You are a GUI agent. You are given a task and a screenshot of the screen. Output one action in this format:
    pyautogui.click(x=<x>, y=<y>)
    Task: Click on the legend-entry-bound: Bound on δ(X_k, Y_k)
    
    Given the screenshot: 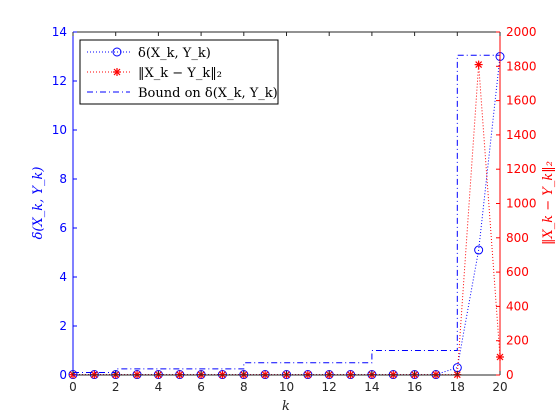 What is the action you would take?
    pyautogui.click(x=182, y=93)
    